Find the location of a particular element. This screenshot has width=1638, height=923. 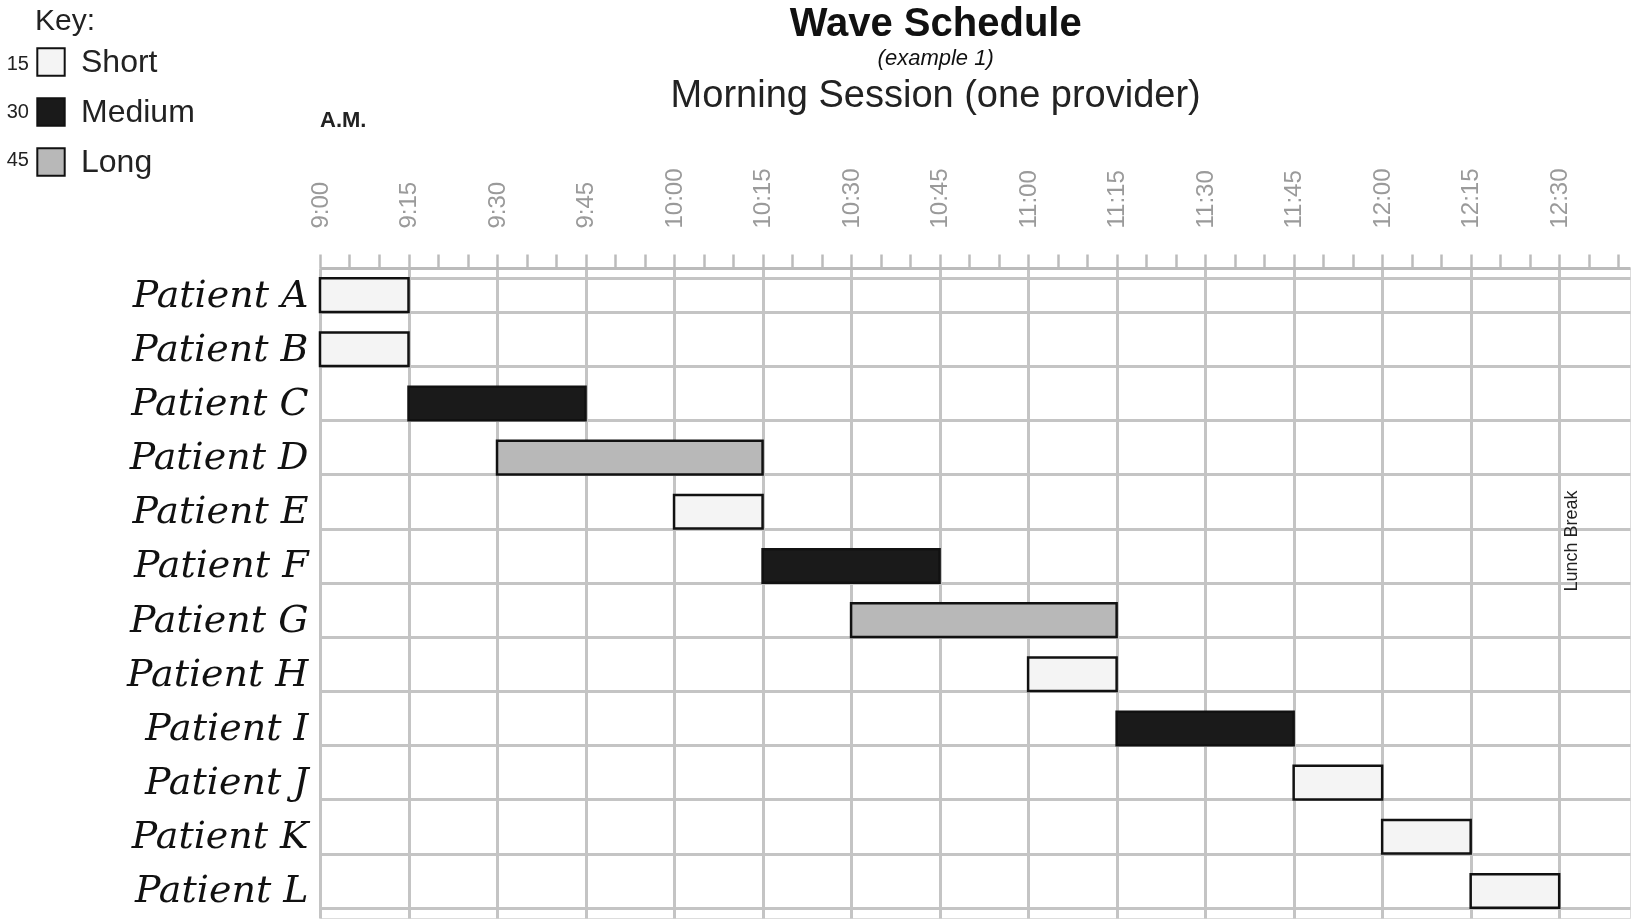

y-tick-label: Patient H is located at coordinates (218, 672).